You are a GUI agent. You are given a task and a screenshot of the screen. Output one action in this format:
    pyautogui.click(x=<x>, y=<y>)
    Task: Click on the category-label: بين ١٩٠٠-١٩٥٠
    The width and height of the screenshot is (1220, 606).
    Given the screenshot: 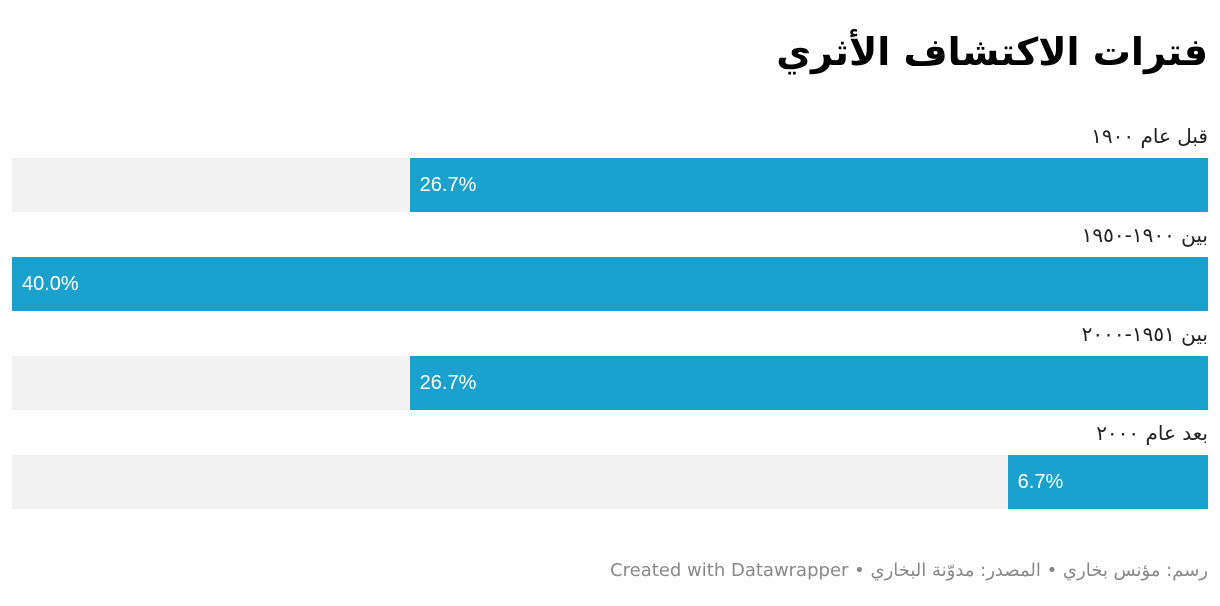 What is the action you would take?
    pyautogui.click(x=1144, y=235)
    